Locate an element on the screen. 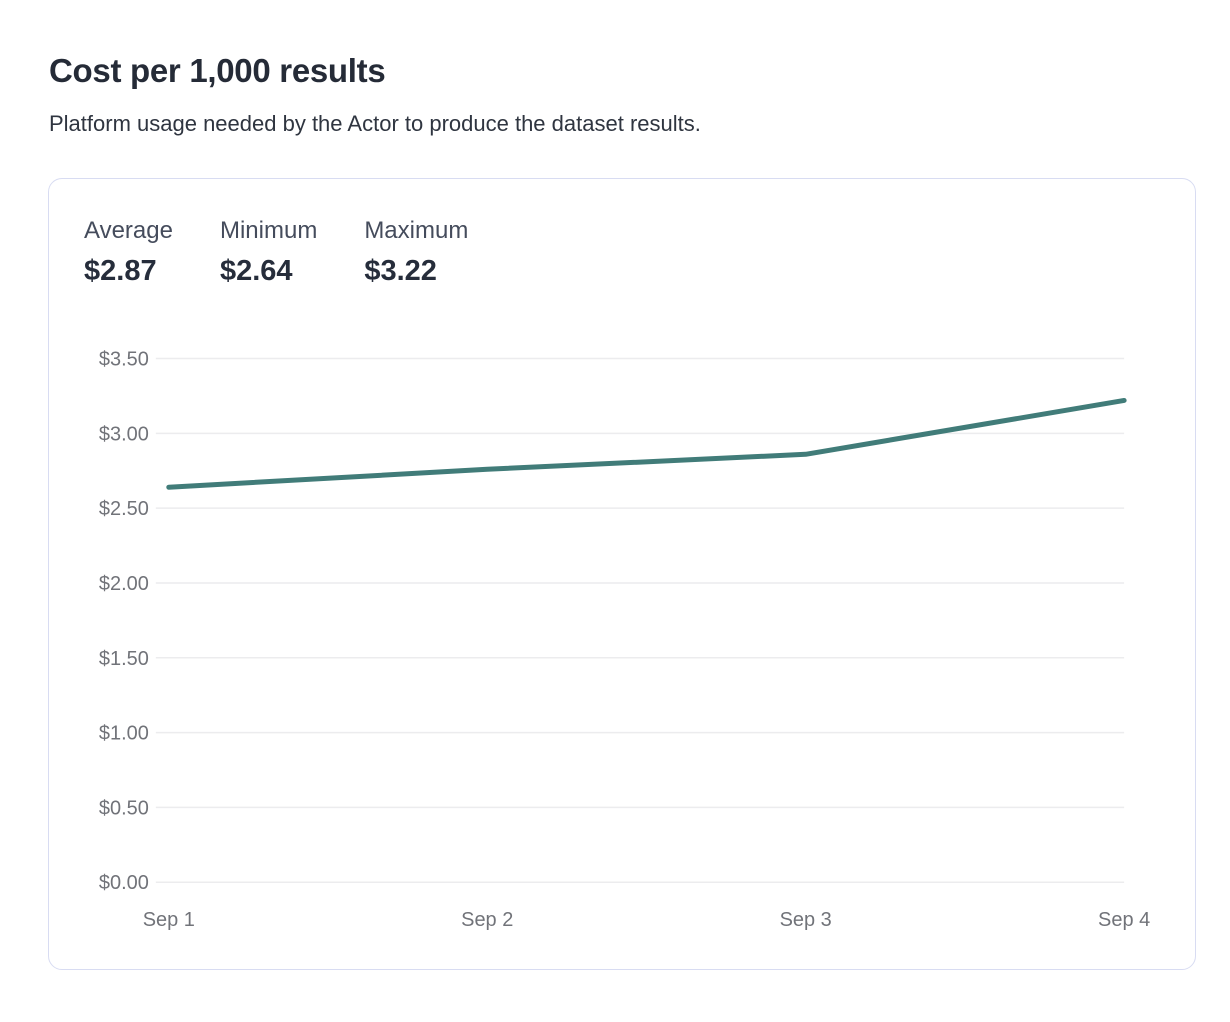 This screenshot has height=1022, width=1230. y-axis-tick-label: $0.00 is located at coordinates (124, 883).